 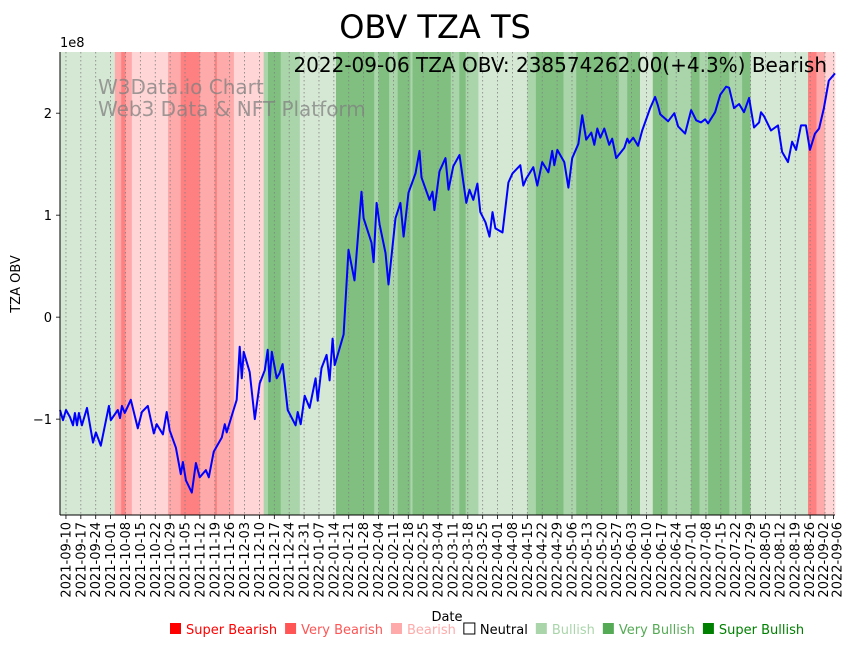 What do you see at coordinates (657, 630) in the screenshot?
I see `legend-label: Very Bullish` at bounding box center [657, 630].